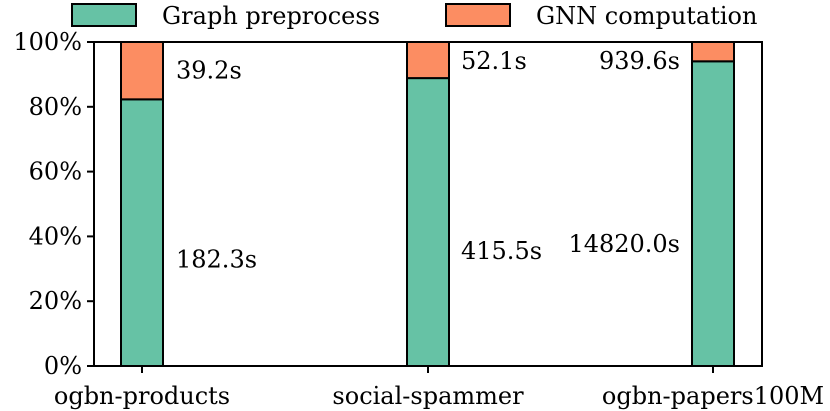 The height and width of the screenshot is (411, 830). I want to click on y-tick-label: 100%, so click(47, 42).